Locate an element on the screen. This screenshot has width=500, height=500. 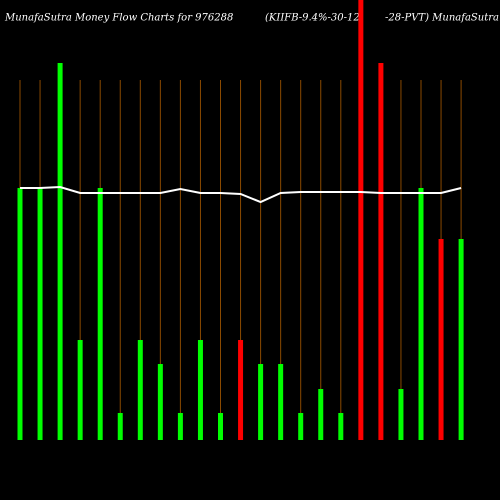
chart-title: -28-PVT) MunafaSutra.com is located at coordinates (442, 18).